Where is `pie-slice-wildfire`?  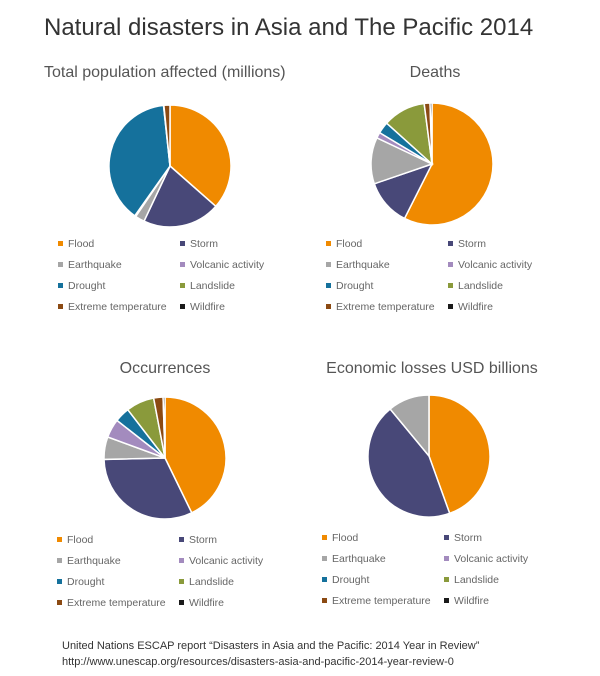
pie-slice-wildfire is located at coordinates (431, 133).